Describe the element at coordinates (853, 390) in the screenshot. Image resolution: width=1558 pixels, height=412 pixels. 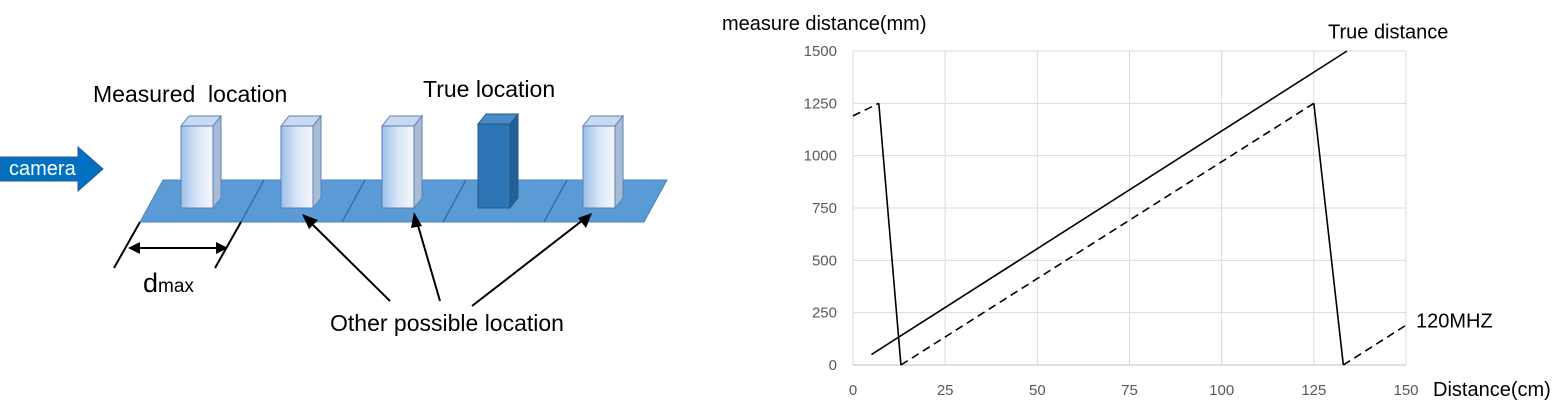
I see `x-tick-label: 0` at that location.